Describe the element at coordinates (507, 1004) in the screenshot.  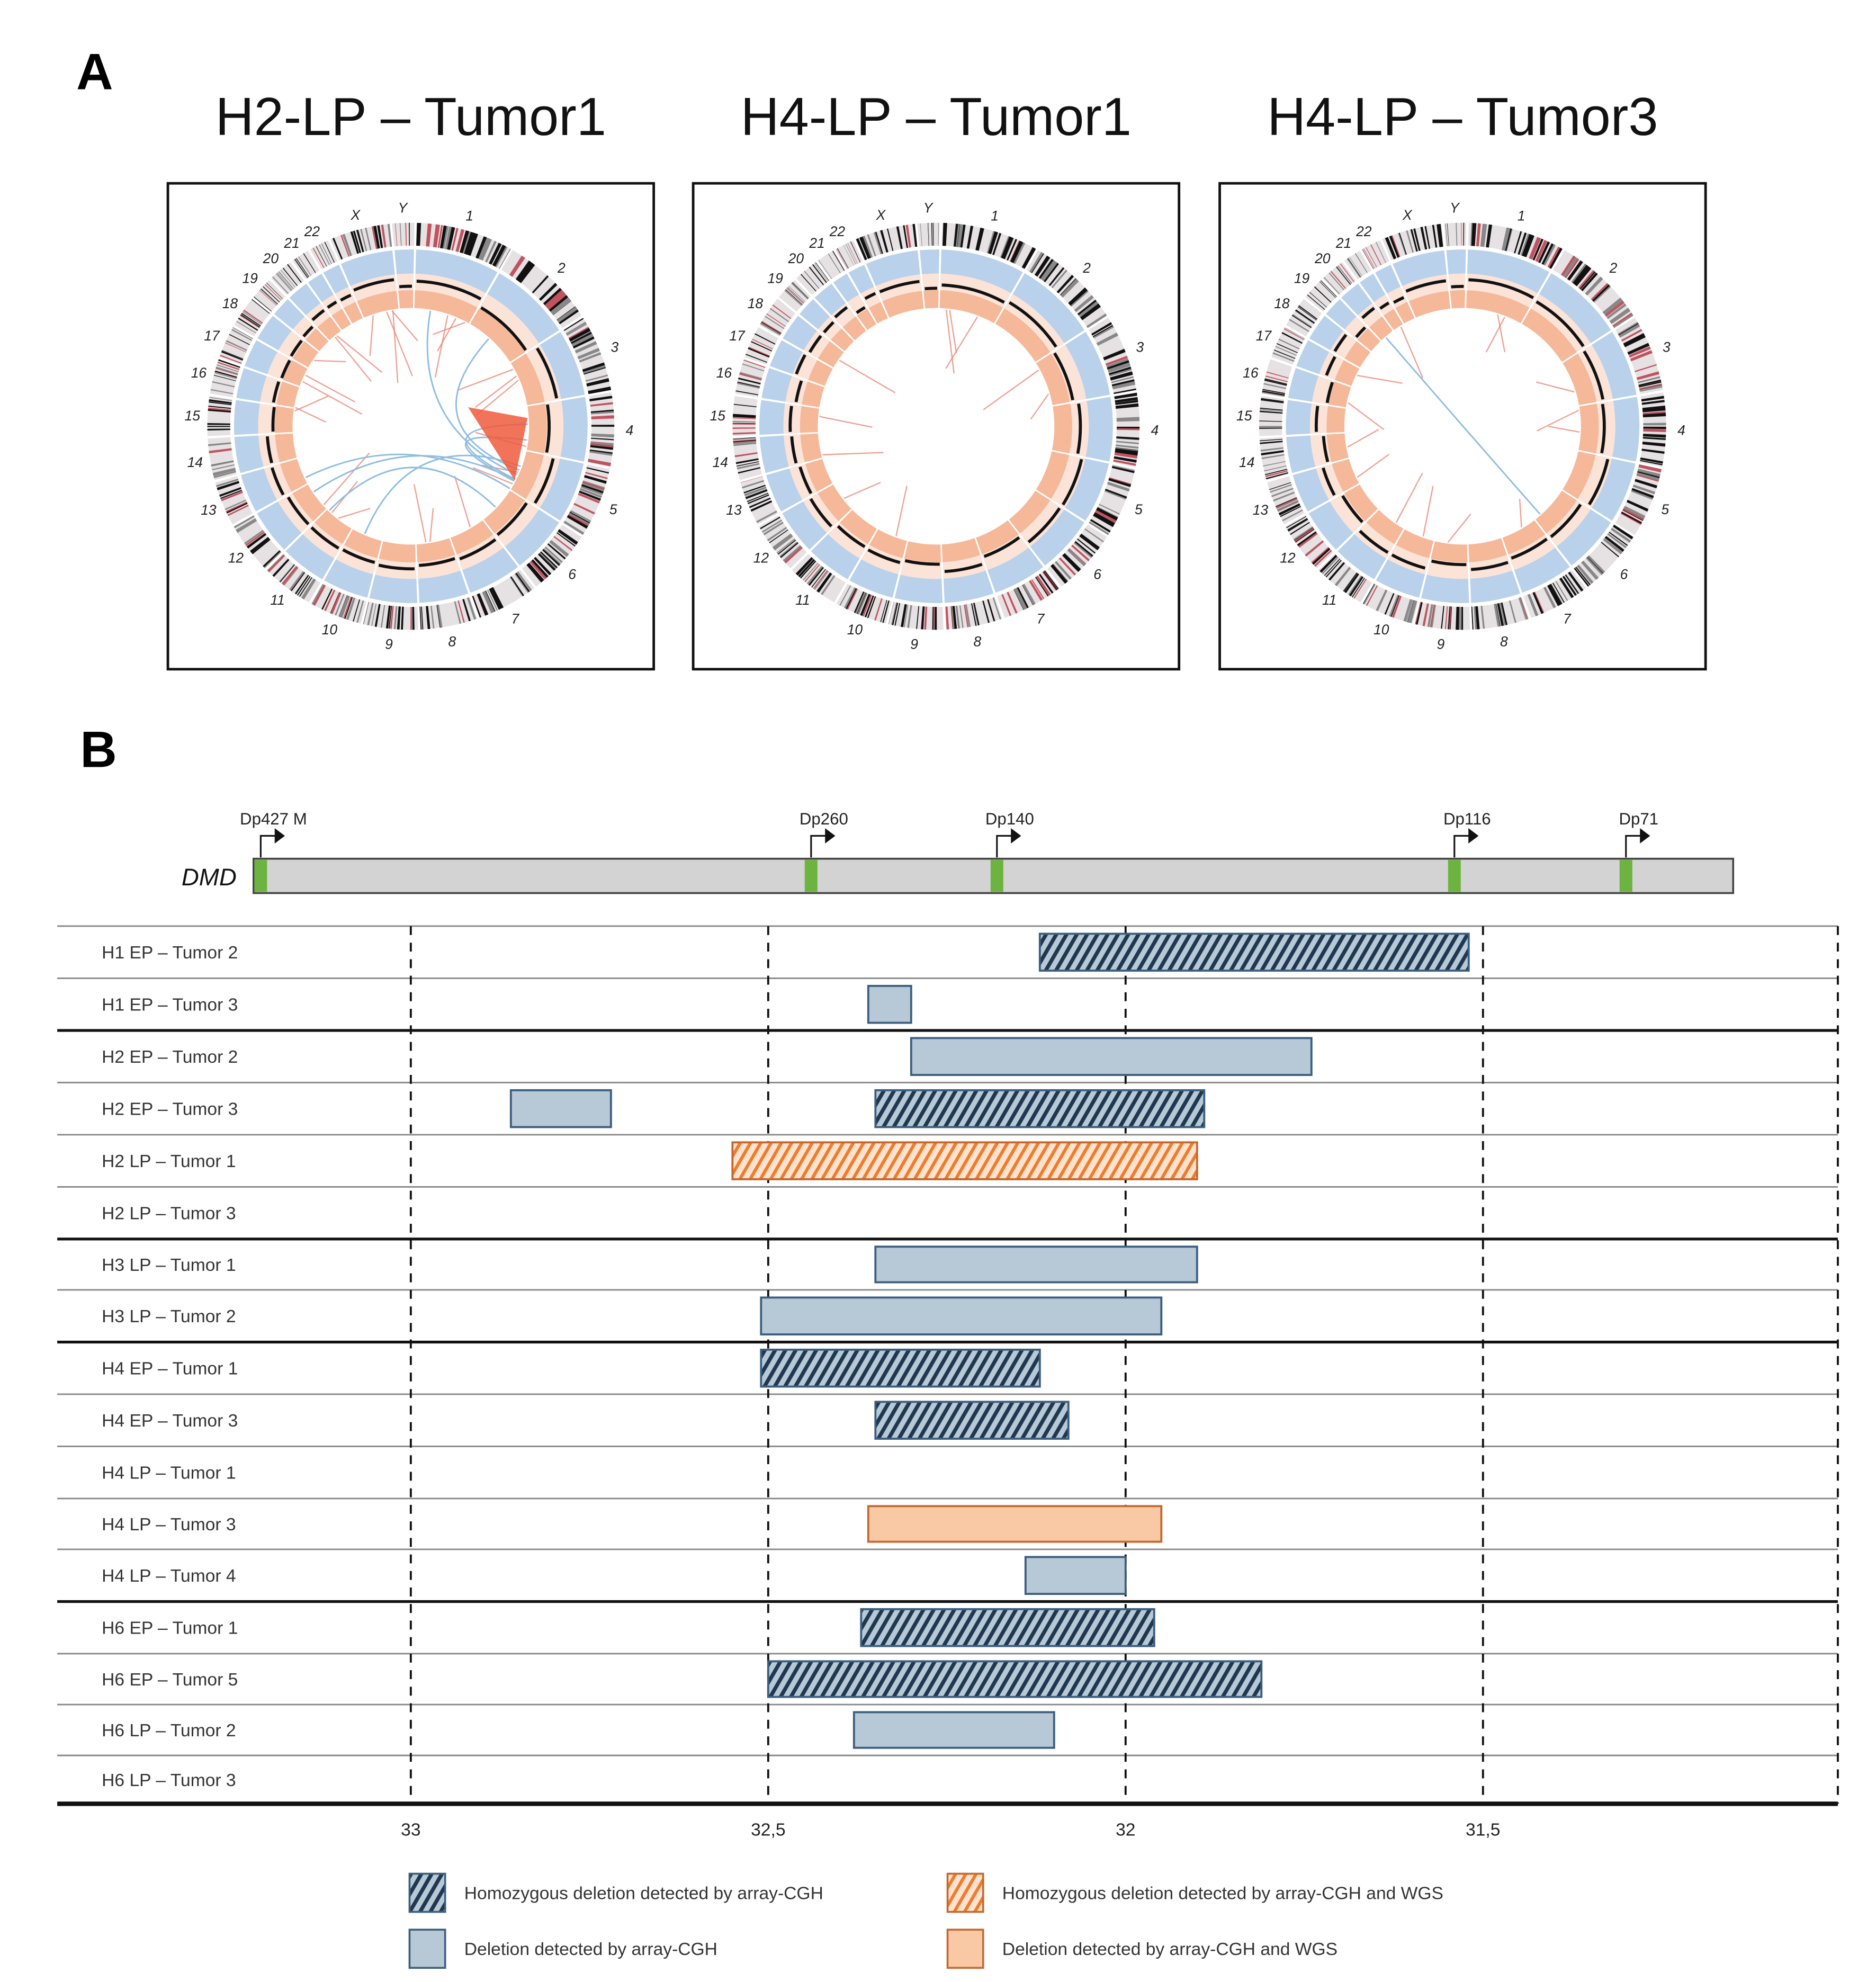
I see `table-row: H1 EP – Tumor 3` at that location.